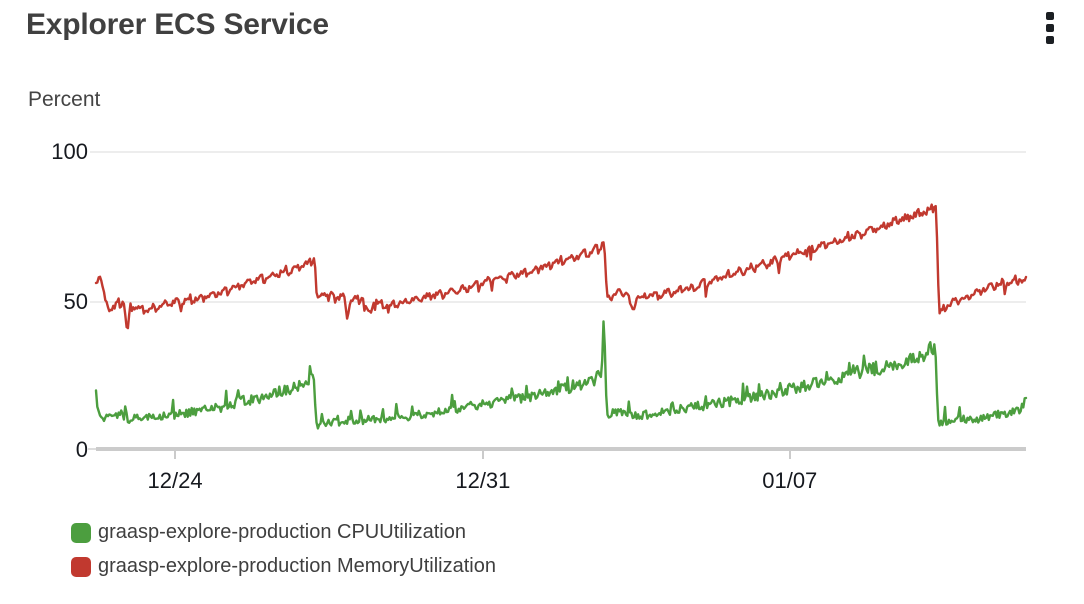  What do you see at coordinates (92, 449) in the screenshot?
I see `x-axis-stub` at bounding box center [92, 449].